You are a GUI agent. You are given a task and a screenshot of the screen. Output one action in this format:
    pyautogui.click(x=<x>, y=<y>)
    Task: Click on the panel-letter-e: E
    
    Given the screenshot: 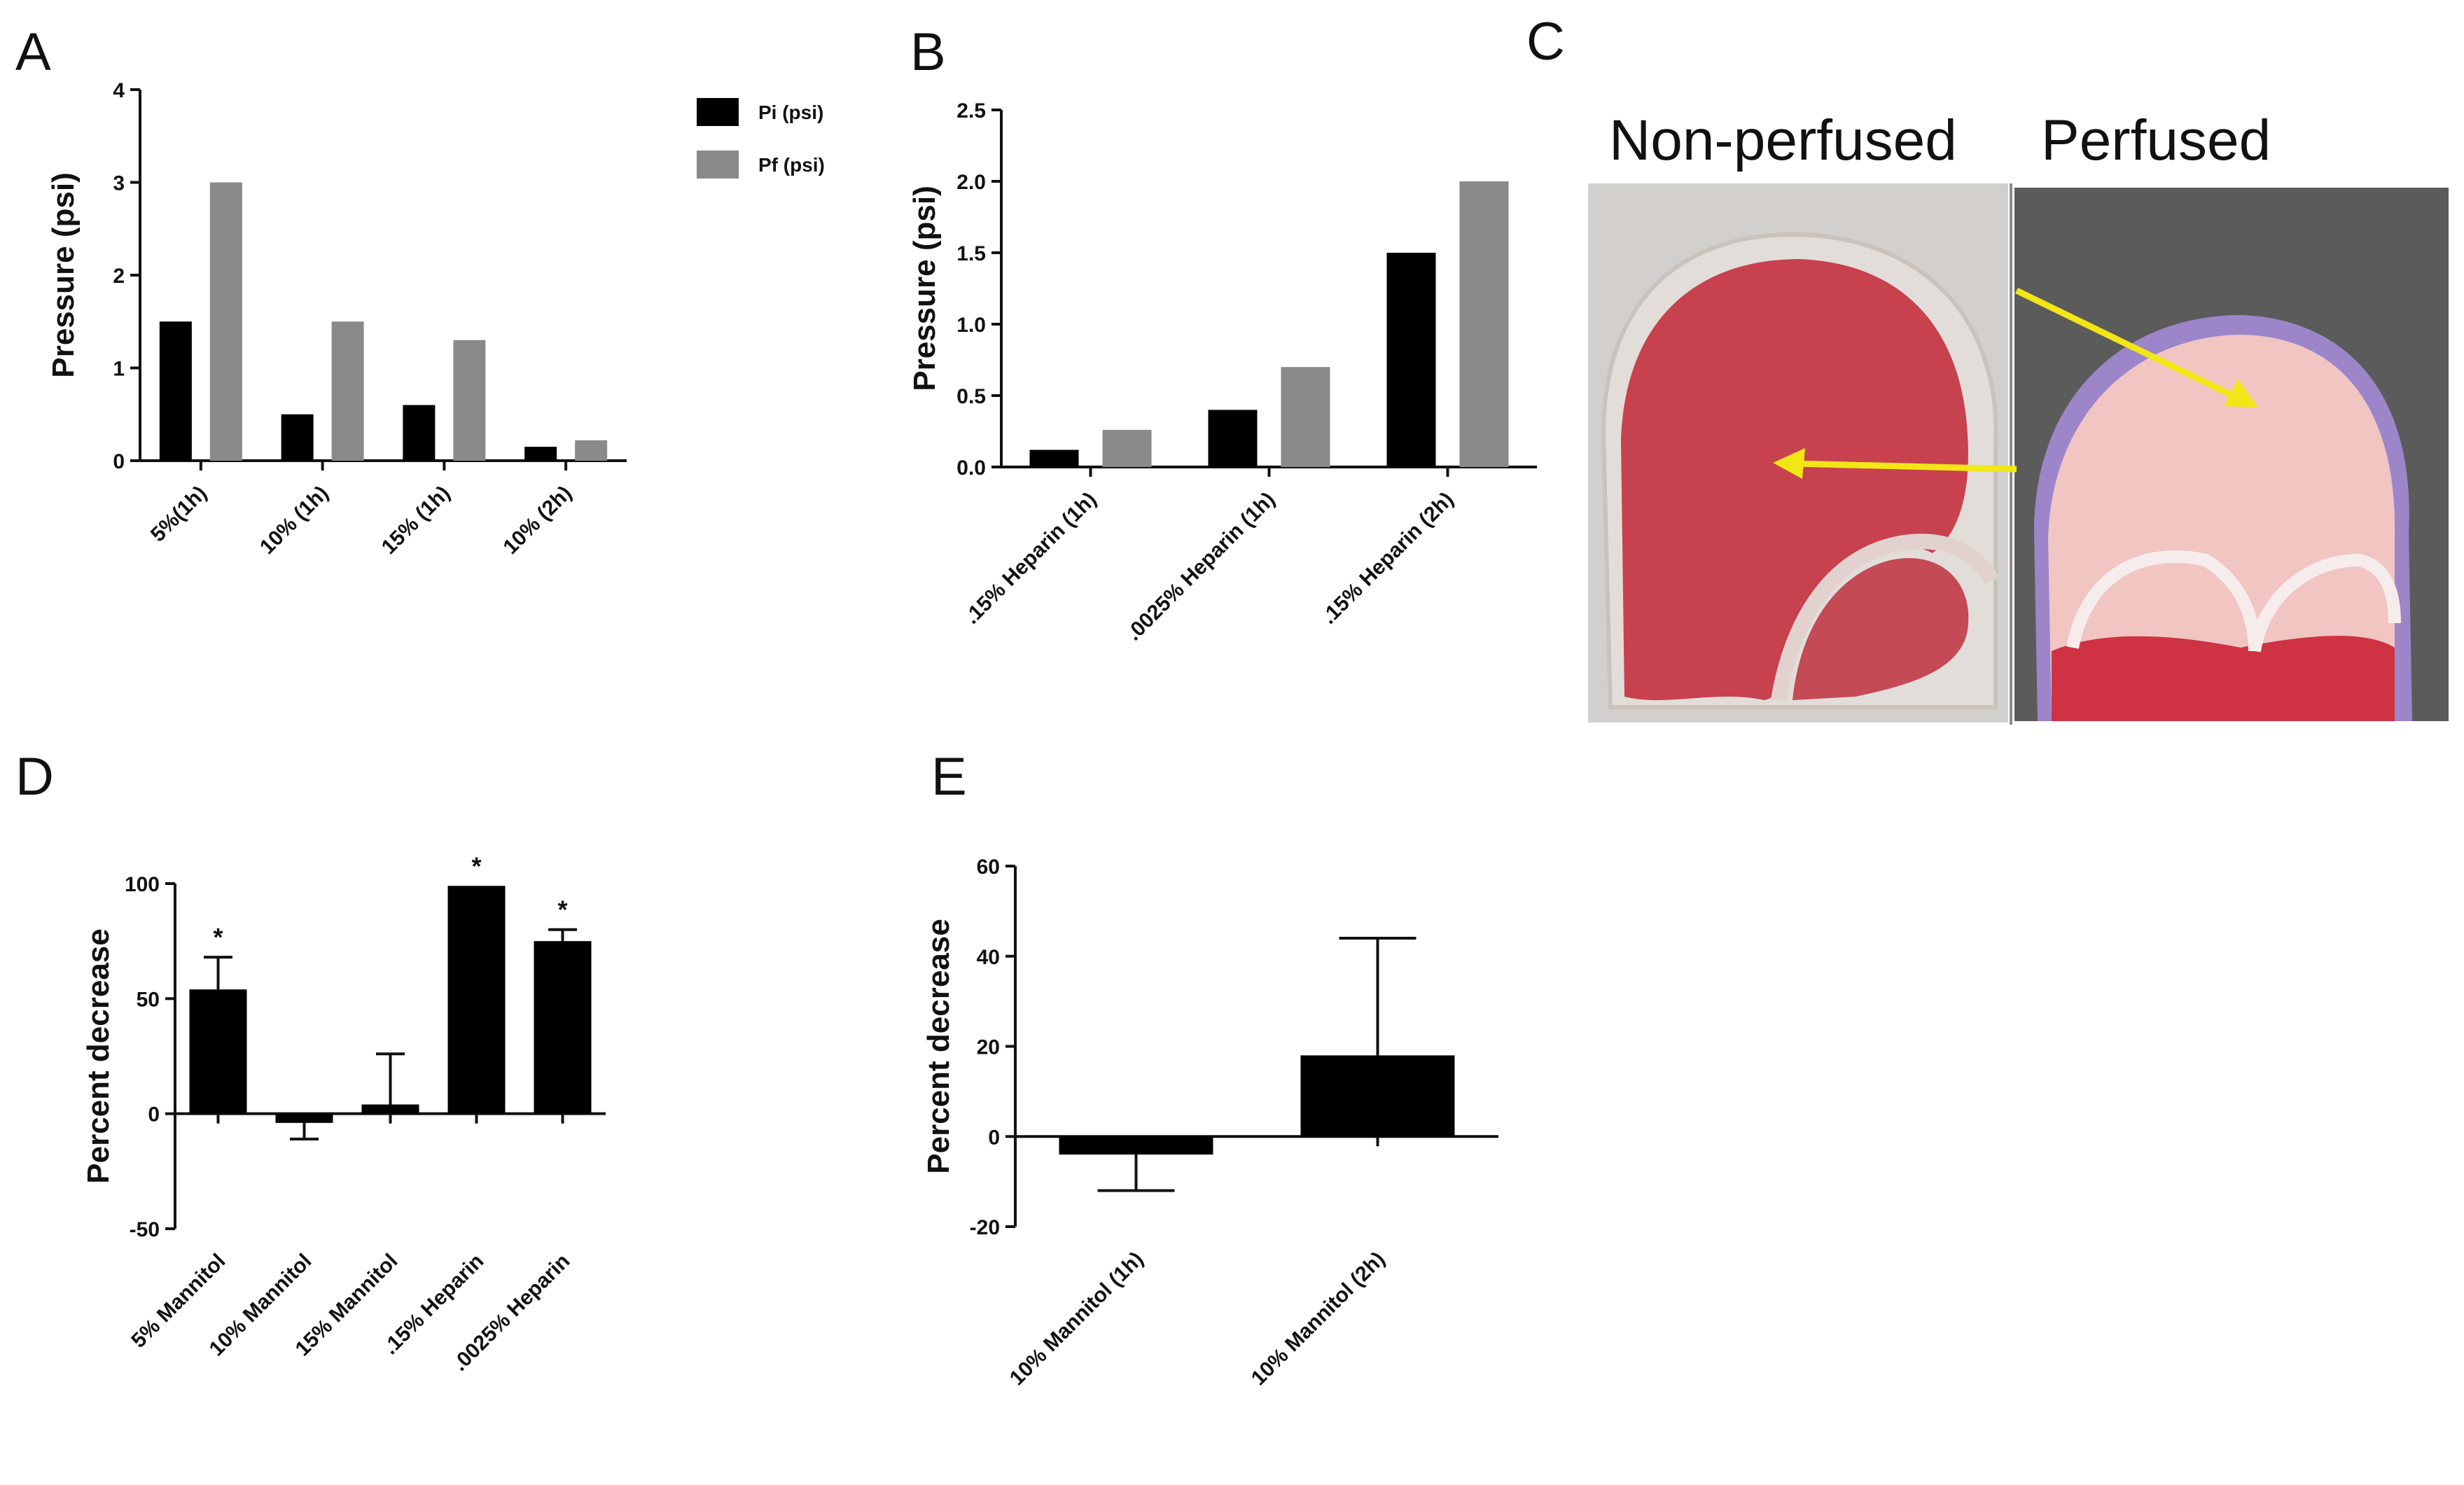 What is the action you would take?
    pyautogui.click(x=949, y=777)
    